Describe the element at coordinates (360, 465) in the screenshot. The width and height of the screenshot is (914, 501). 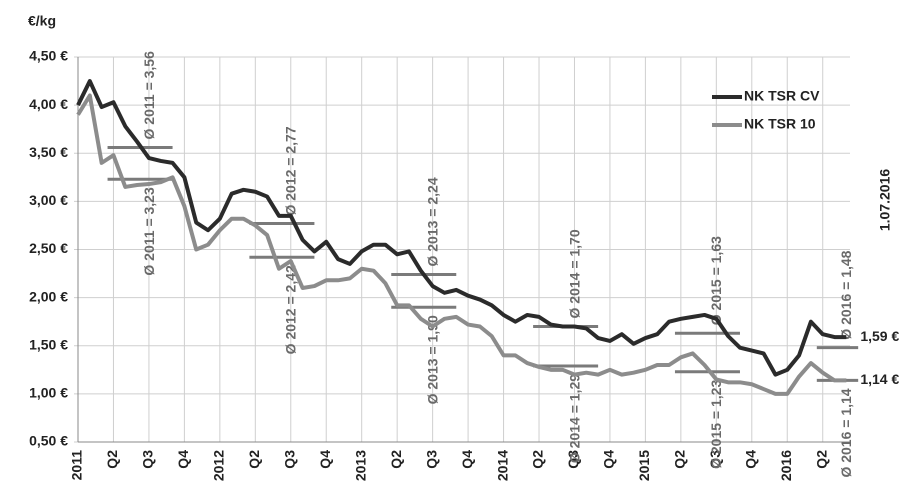
I see `x-tick-label: 2013` at that location.